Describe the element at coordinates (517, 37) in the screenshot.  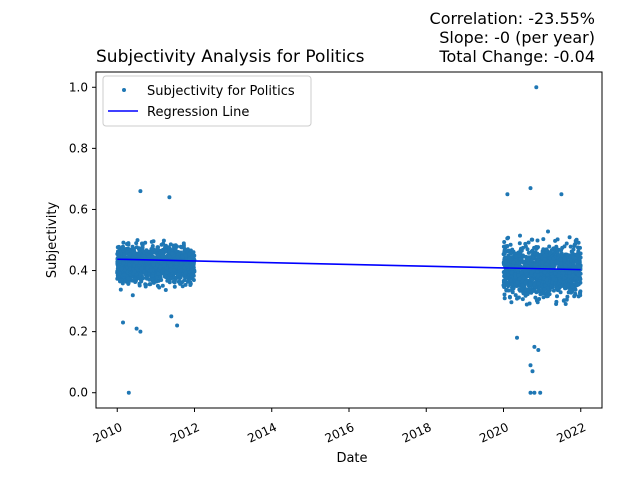
I see `slope-annotation: Slope: -0 (per year)` at that location.